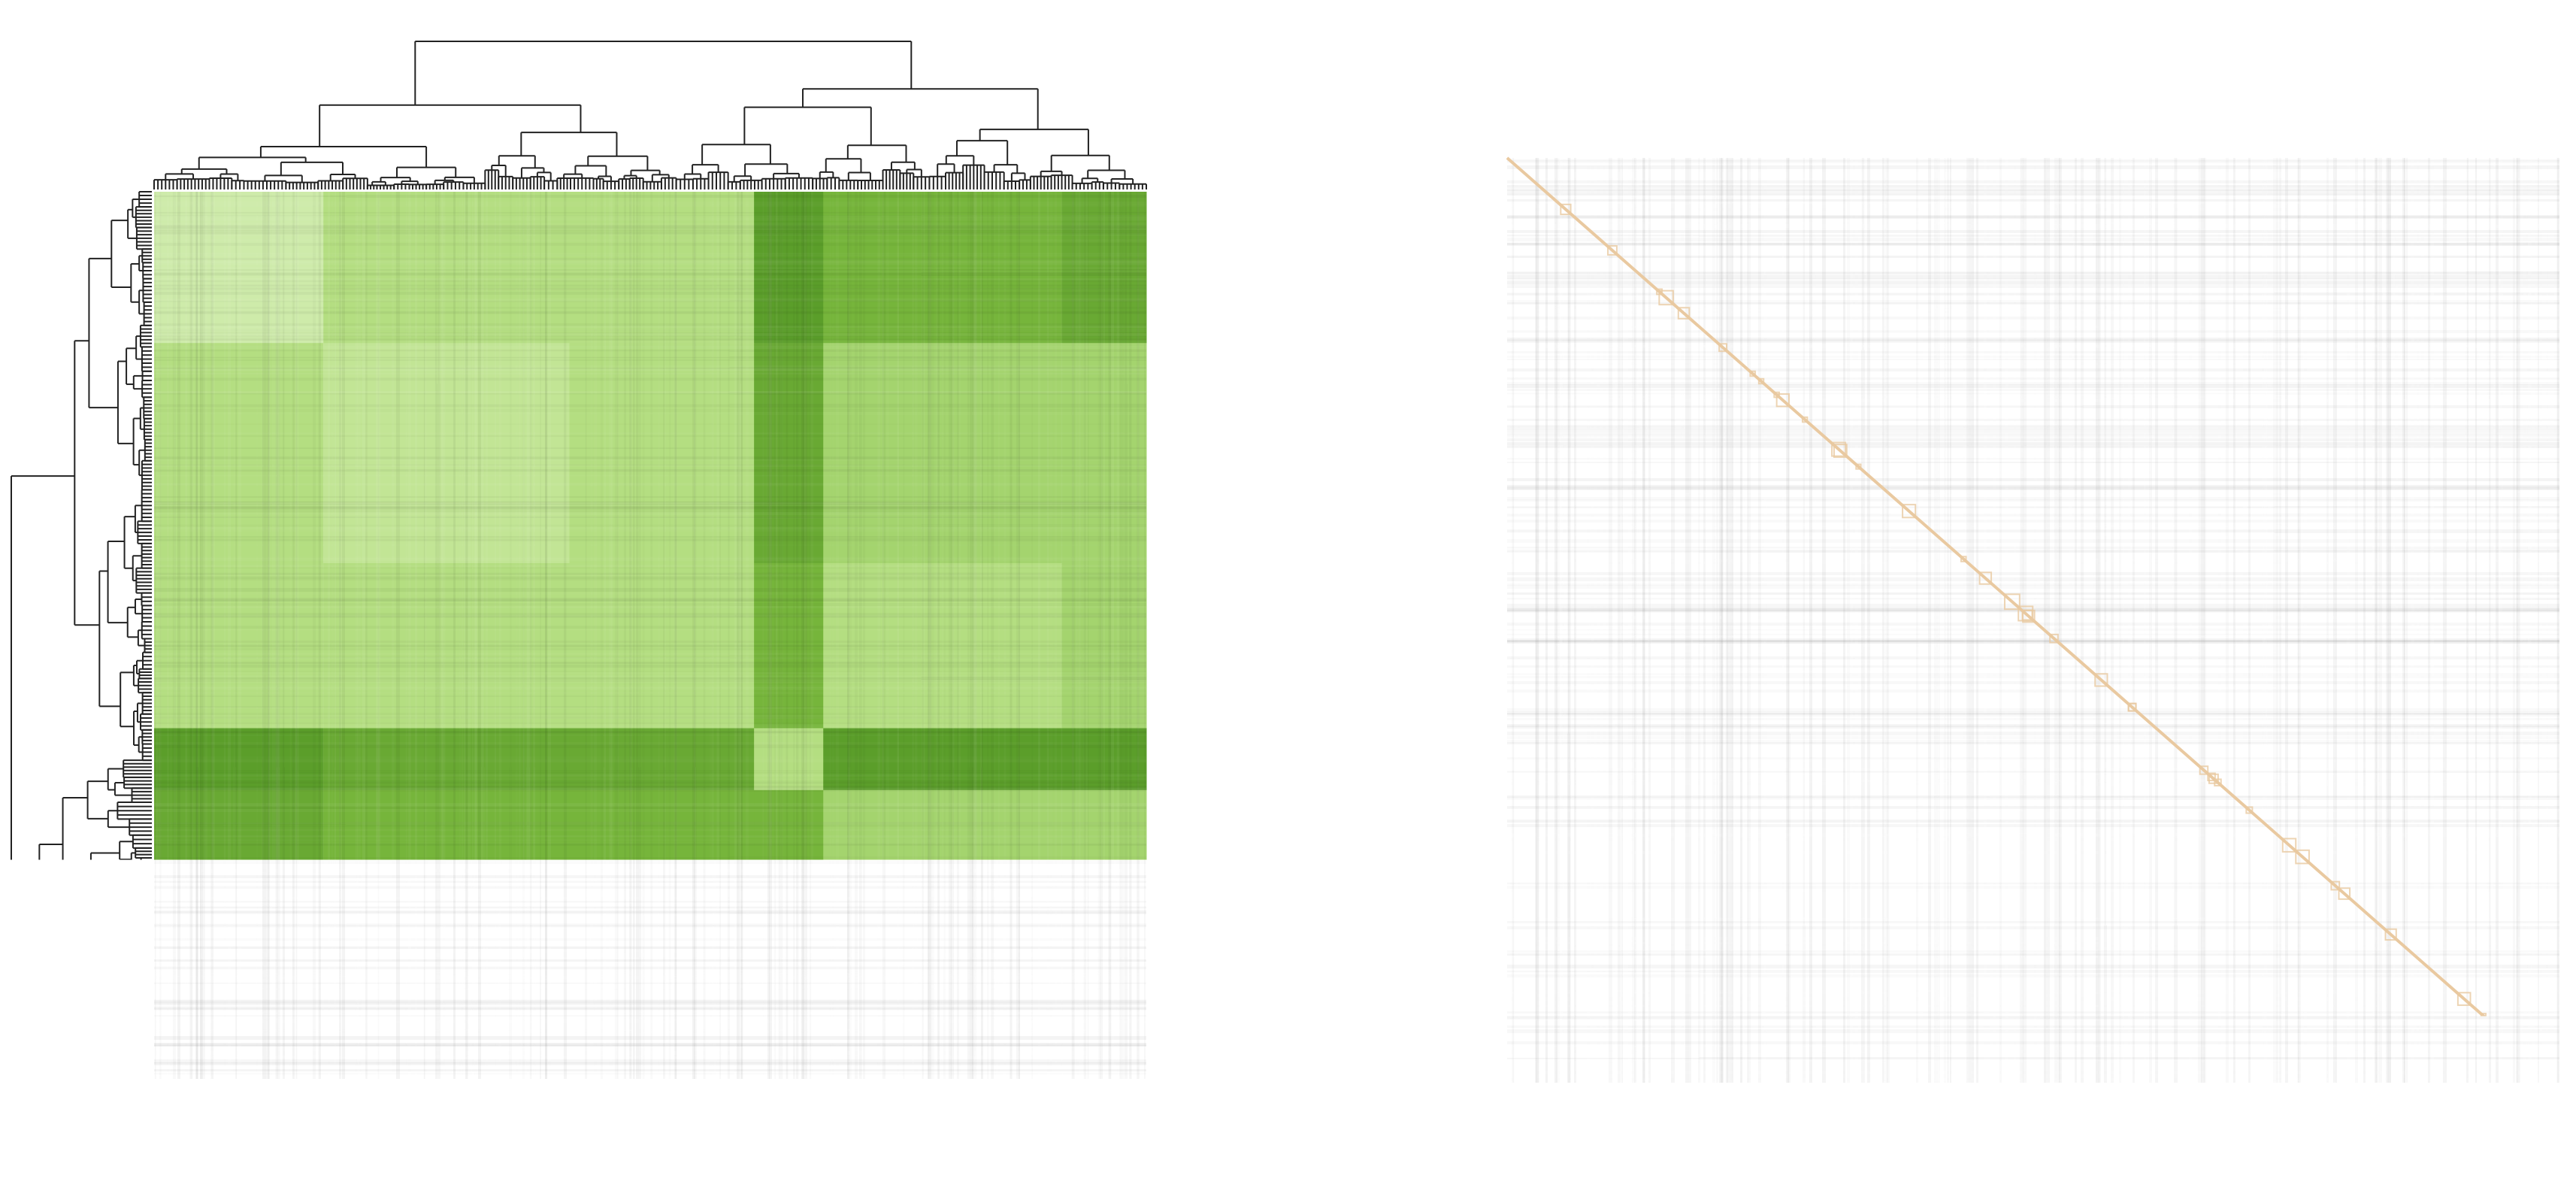 This screenshot has height=1203, width=2576. Describe the element at coordinates (1209, 598) in the screenshot. I see `legend-tick-label: 0` at that location.